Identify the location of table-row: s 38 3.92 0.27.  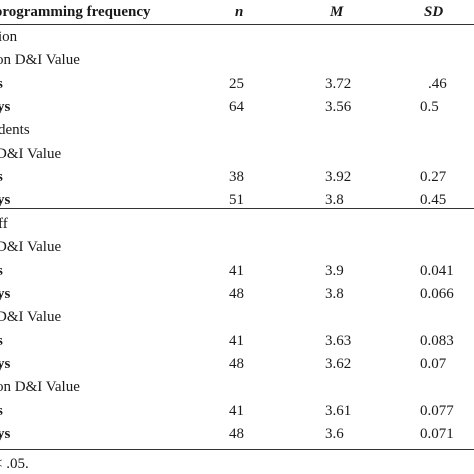
(237, 178).